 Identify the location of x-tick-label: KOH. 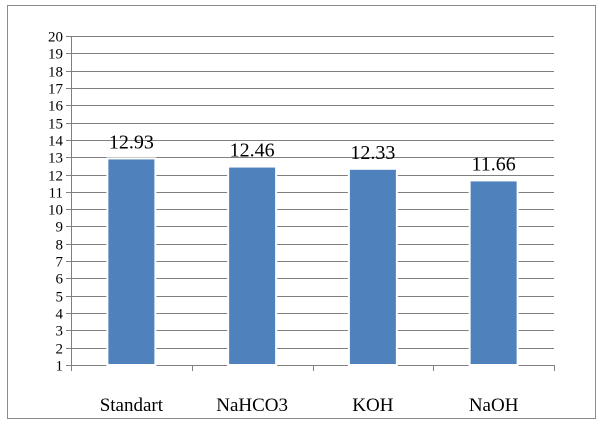
(372, 405).